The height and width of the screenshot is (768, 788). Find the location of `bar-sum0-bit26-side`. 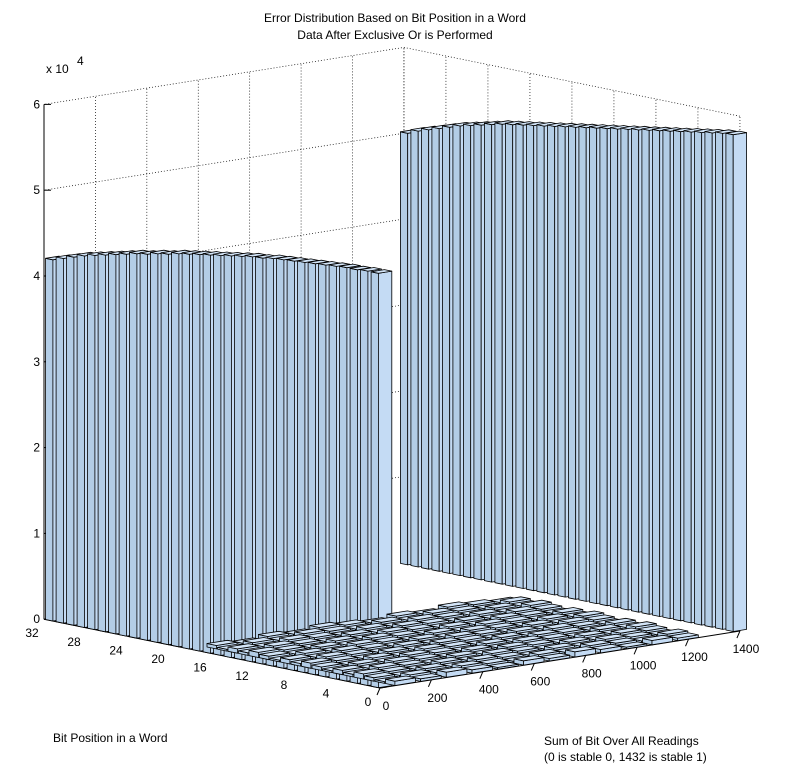

bar-sum0-bit26-side is located at coordinates (112, 443).